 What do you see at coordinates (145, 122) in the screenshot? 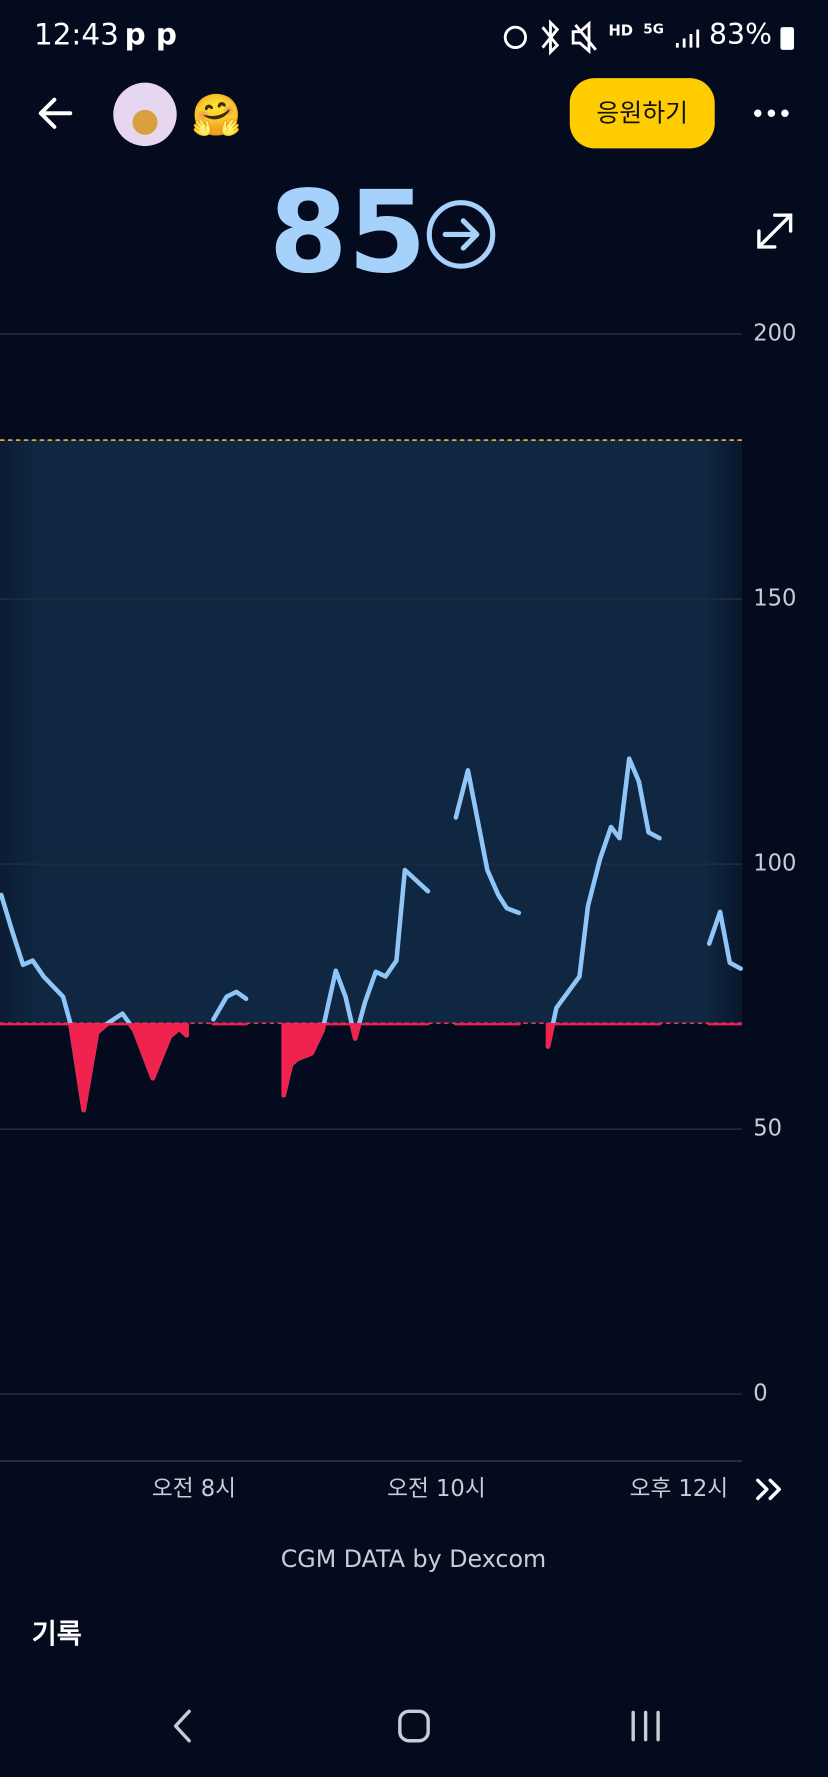
I see `avatar-character` at bounding box center [145, 122].